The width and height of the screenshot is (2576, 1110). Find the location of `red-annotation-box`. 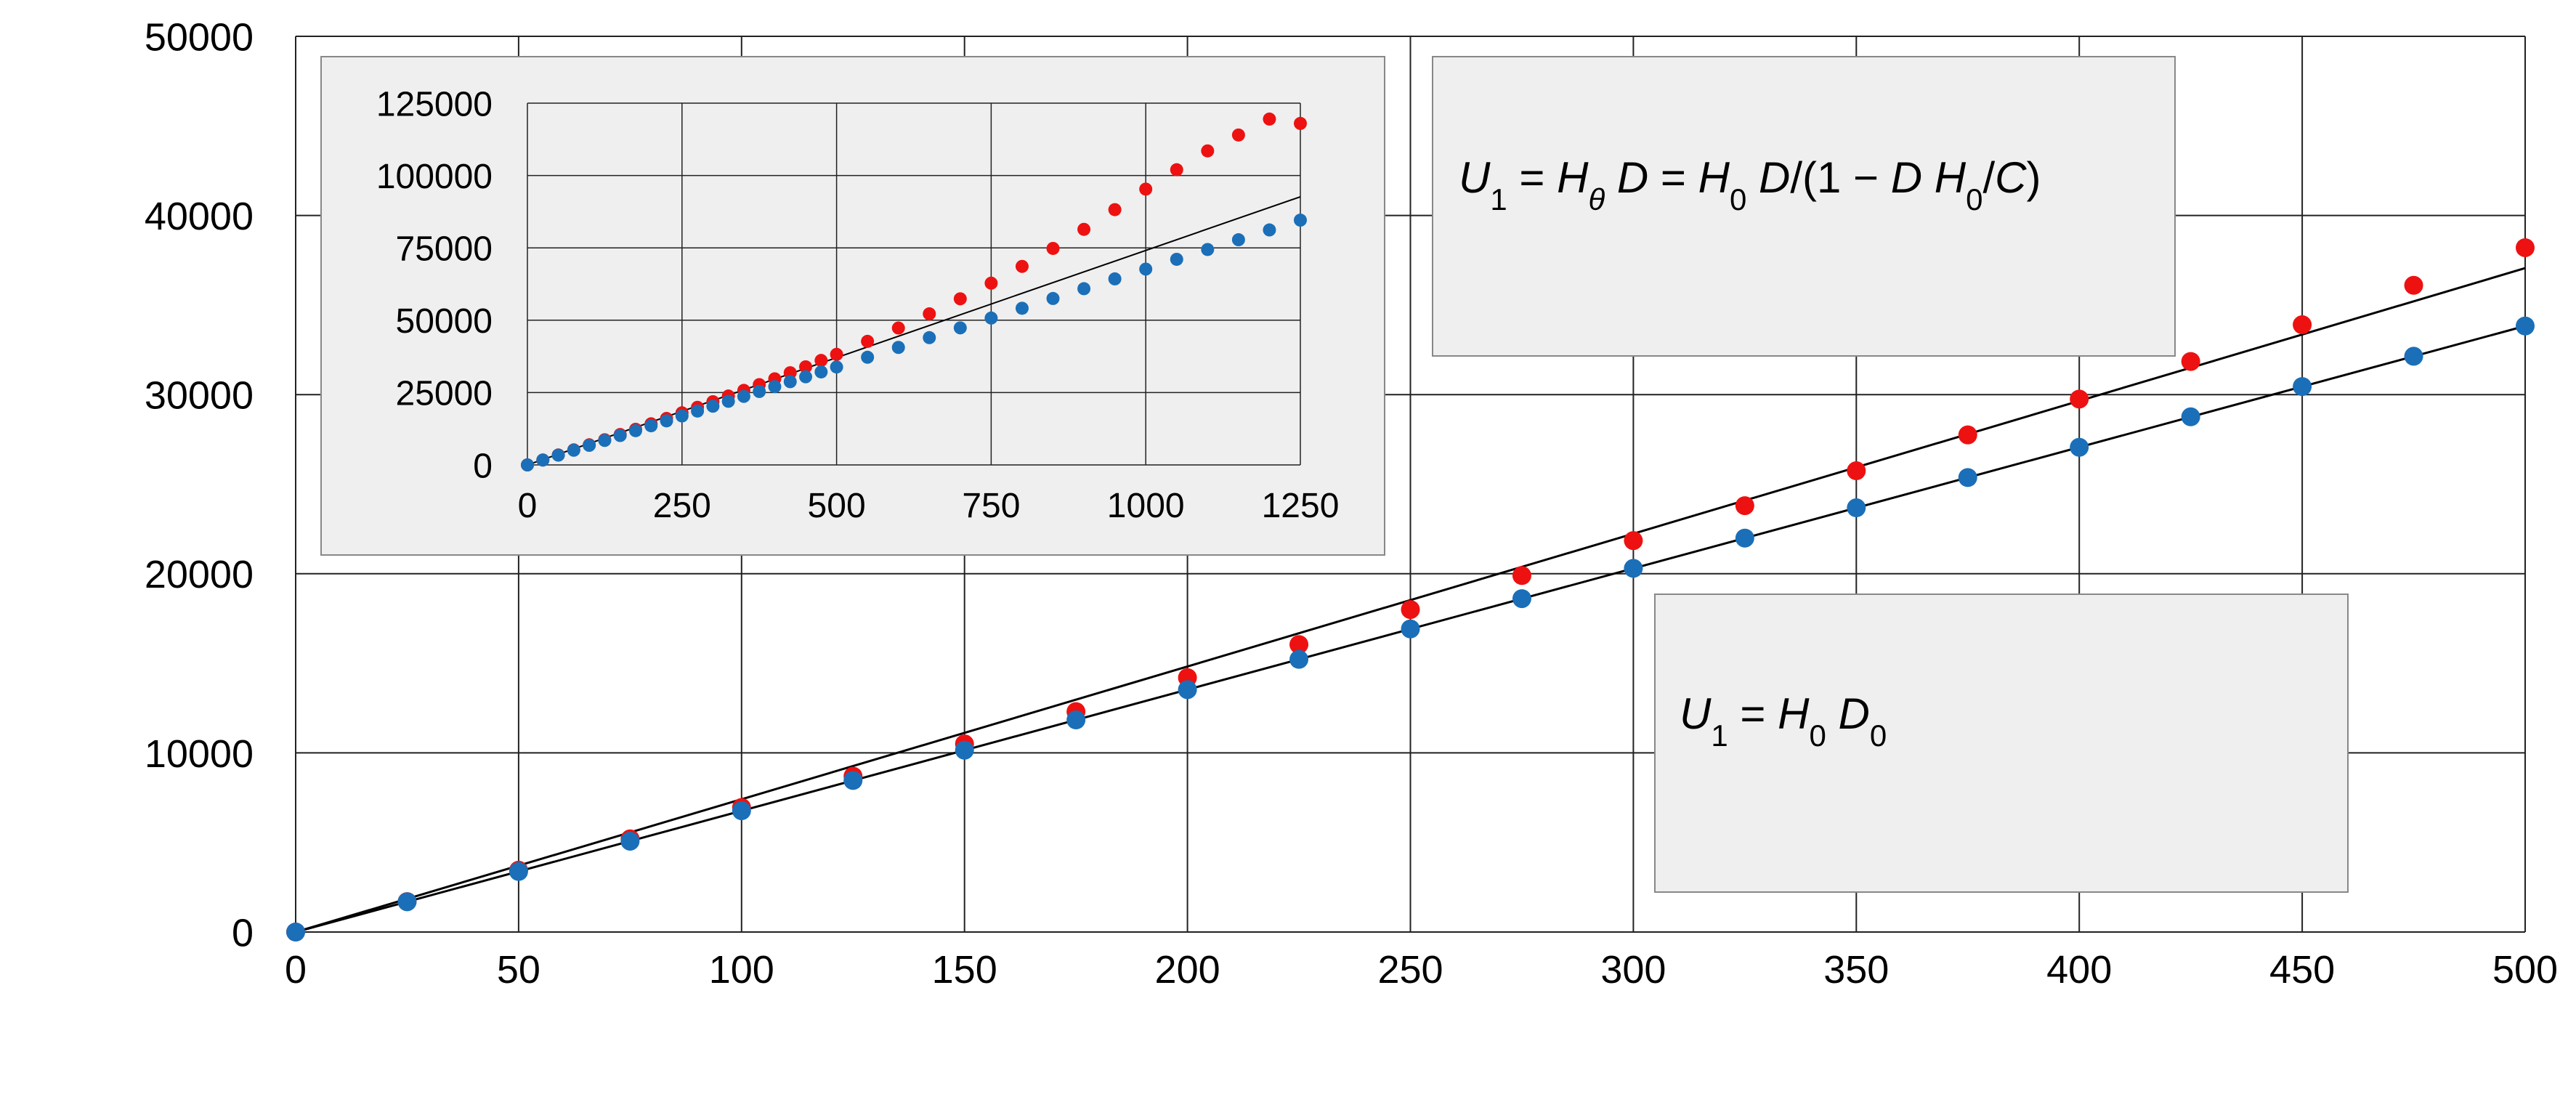

red-annotation-box is located at coordinates (1804, 206).